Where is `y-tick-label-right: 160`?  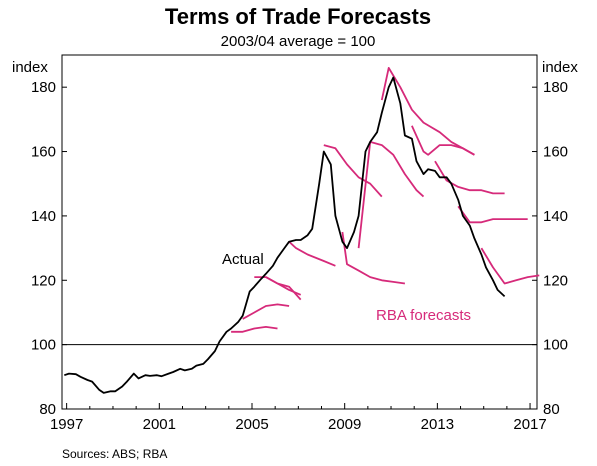
y-tick-label-right: 160 is located at coordinates (555, 152).